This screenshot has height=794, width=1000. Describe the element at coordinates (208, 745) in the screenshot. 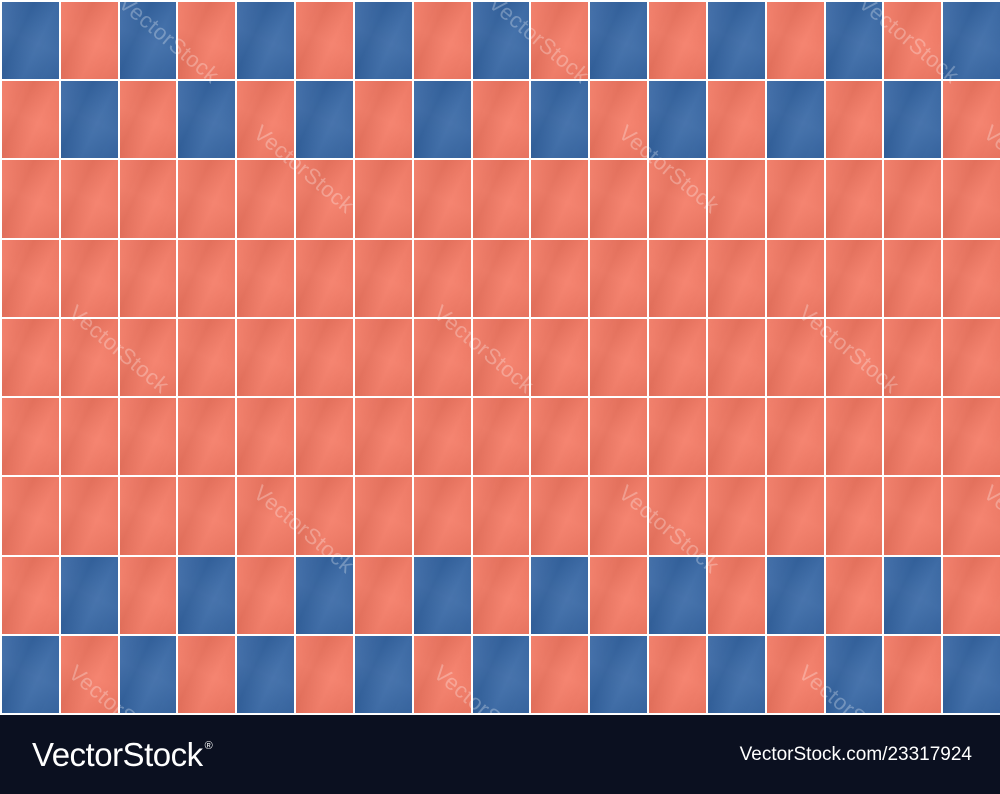

I see `registered-mark: ®` at that location.